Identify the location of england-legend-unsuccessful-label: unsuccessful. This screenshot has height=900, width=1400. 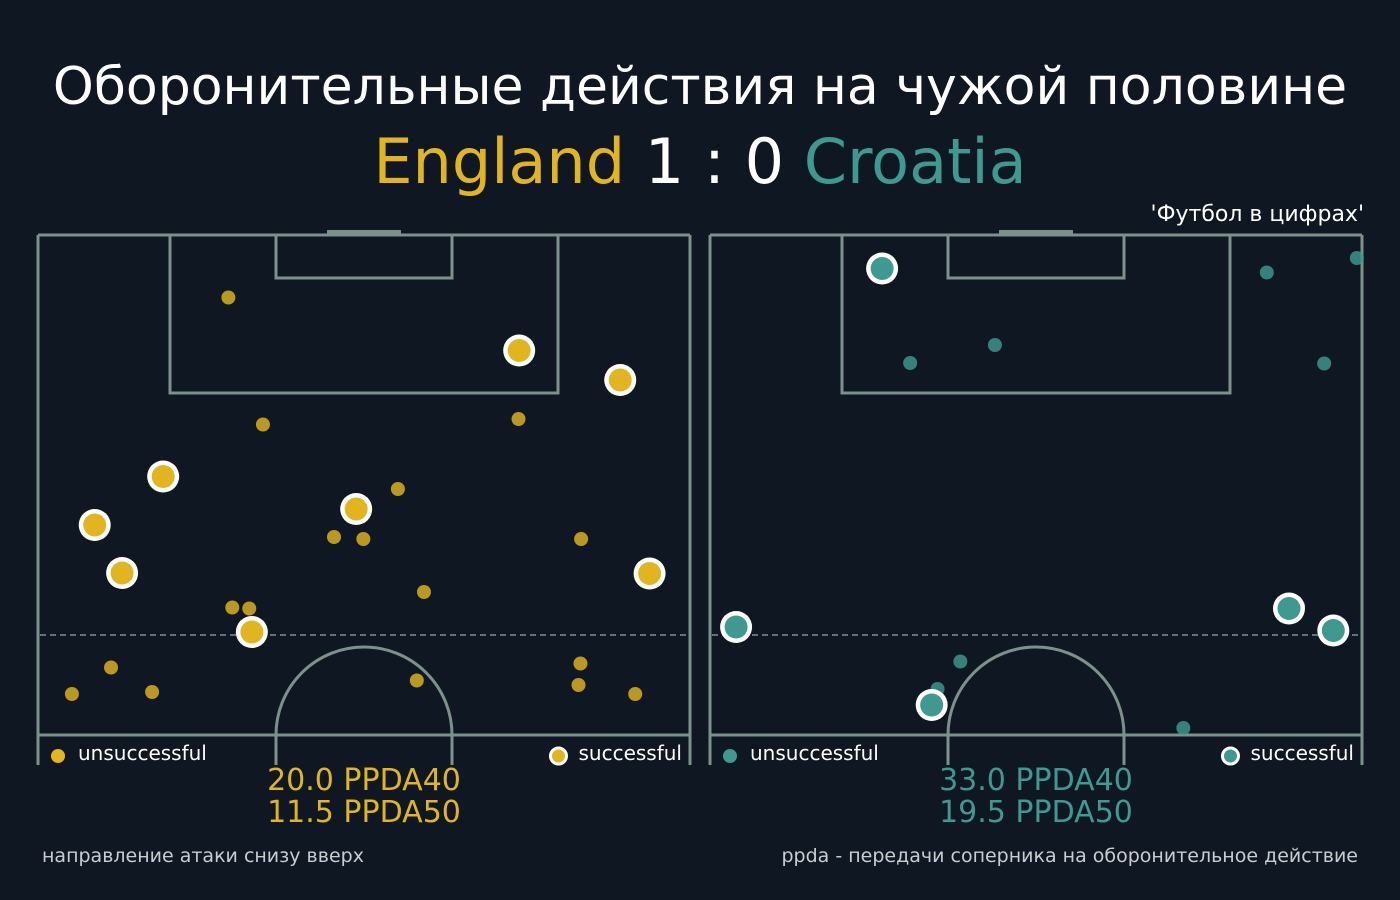
(142, 753).